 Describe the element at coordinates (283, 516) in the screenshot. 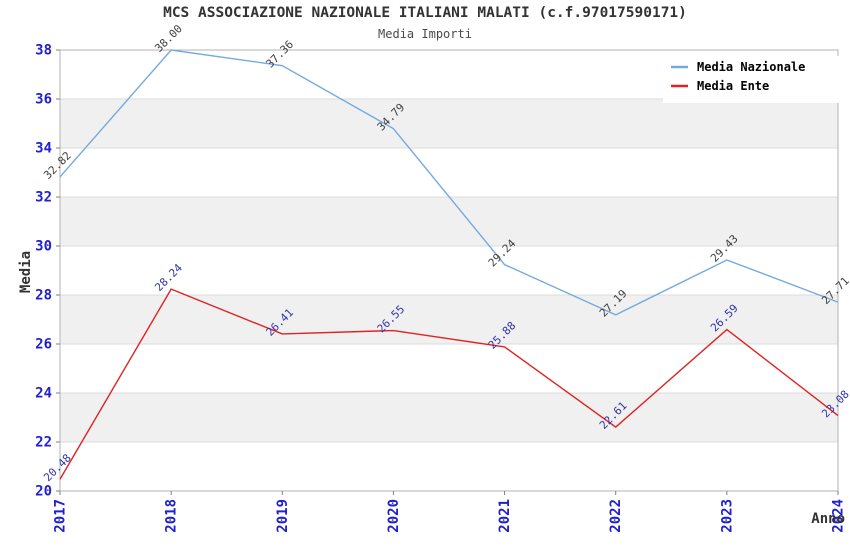

I see `x-tick-label: 2019` at that location.